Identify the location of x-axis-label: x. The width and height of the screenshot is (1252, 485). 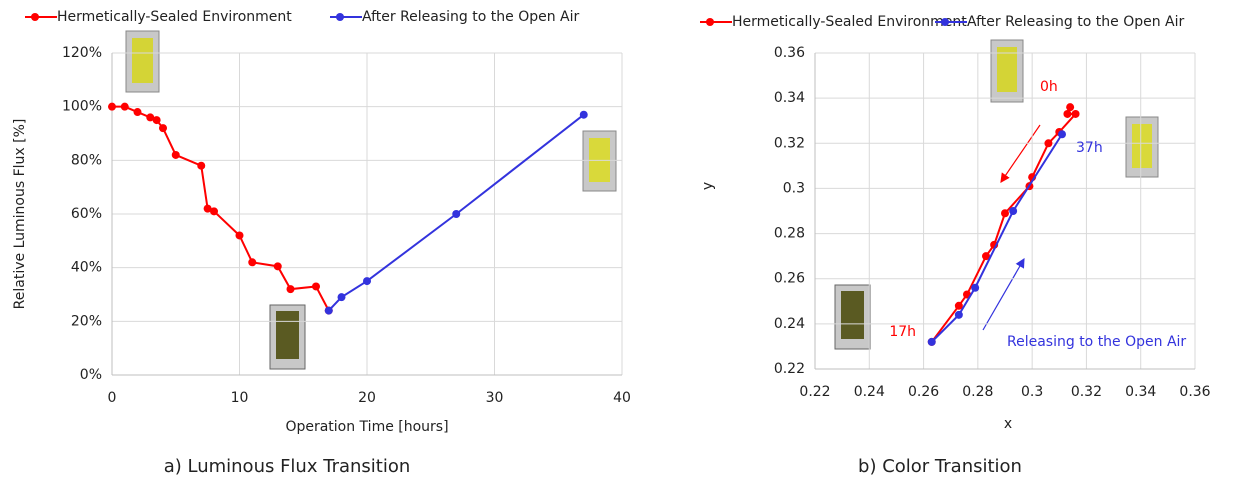
(1008, 424).